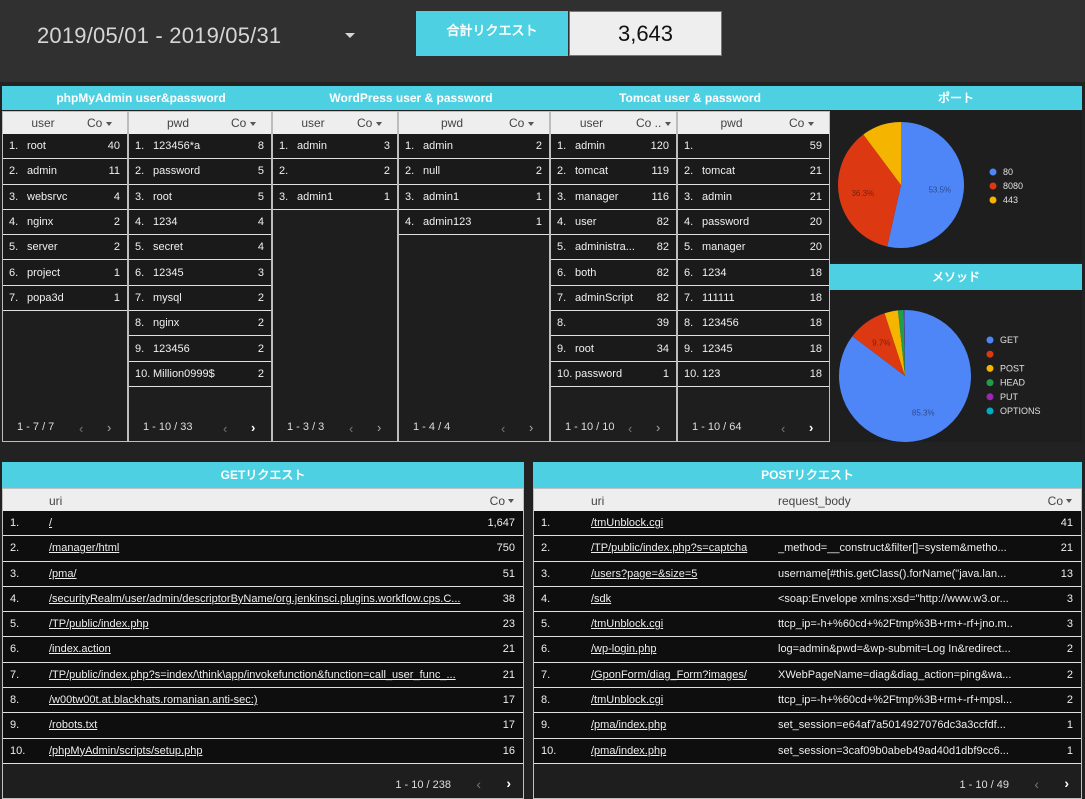  I want to click on pagination-range: 1 - 10 / 238, so click(423, 785).